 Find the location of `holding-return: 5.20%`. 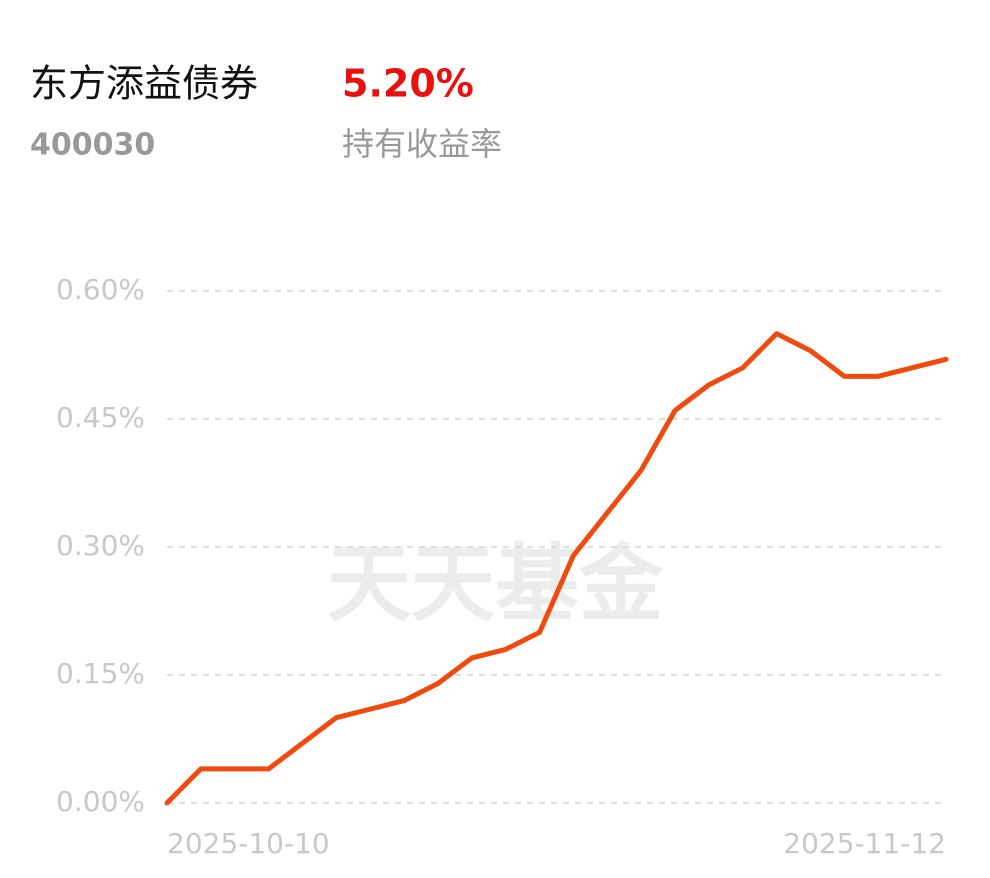

holding-return: 5.20% is located at coordinates (408, 84).